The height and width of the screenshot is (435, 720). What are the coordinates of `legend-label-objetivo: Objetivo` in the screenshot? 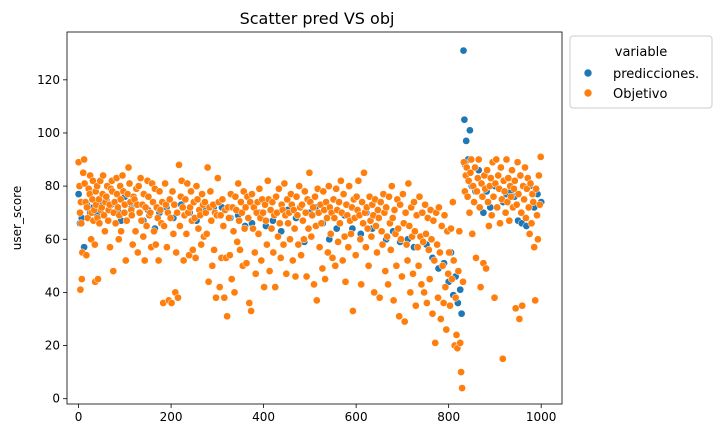 It's located at (640, 94).